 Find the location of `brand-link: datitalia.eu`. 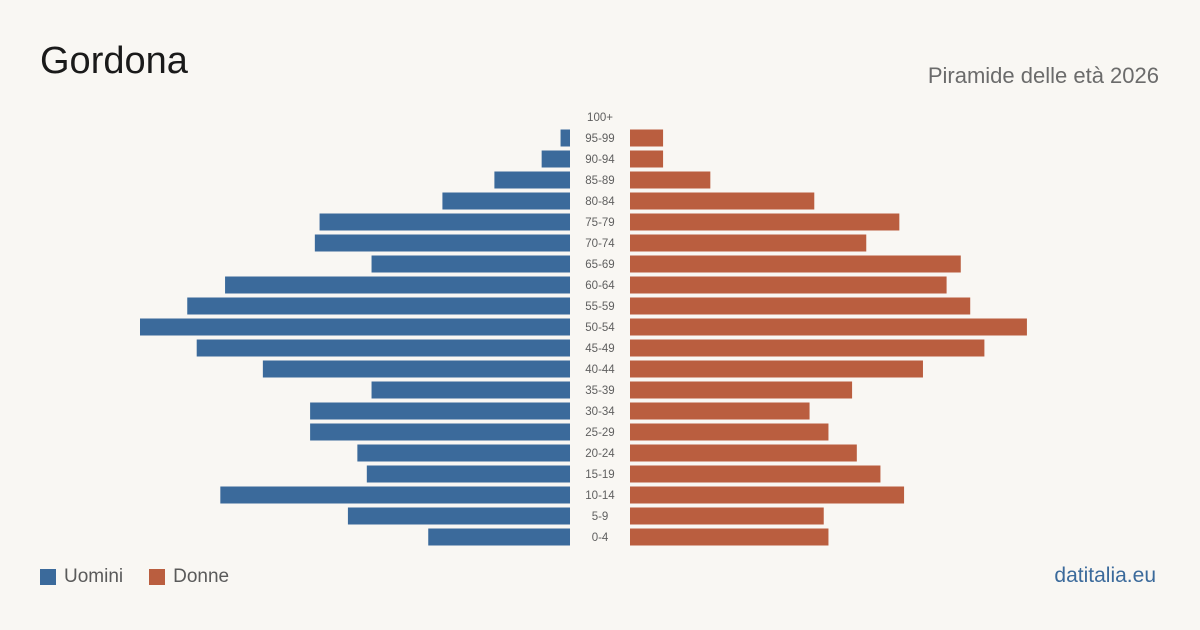

brand-link: datitalia.eu is located at coordinates (1105, 575).